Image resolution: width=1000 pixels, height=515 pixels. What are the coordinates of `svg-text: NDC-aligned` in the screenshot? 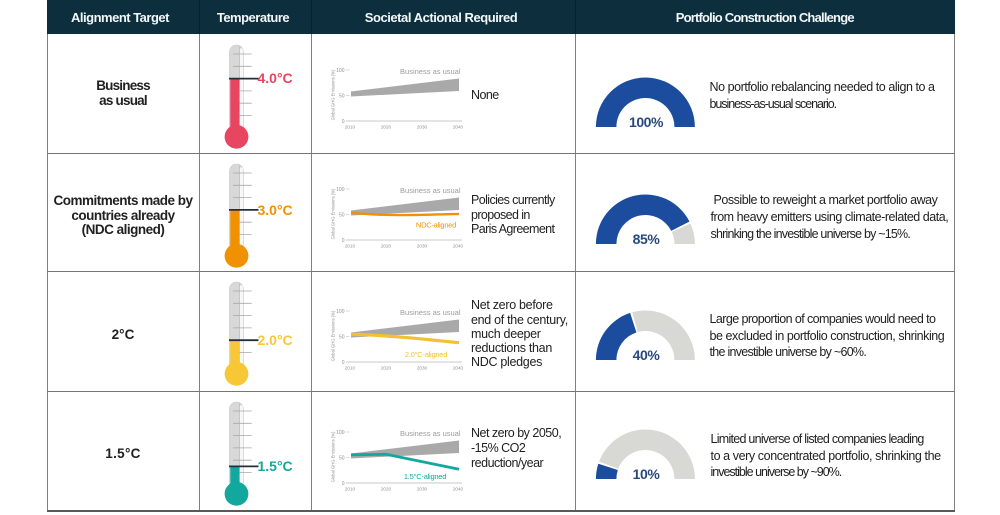 It's located at (436, 225).